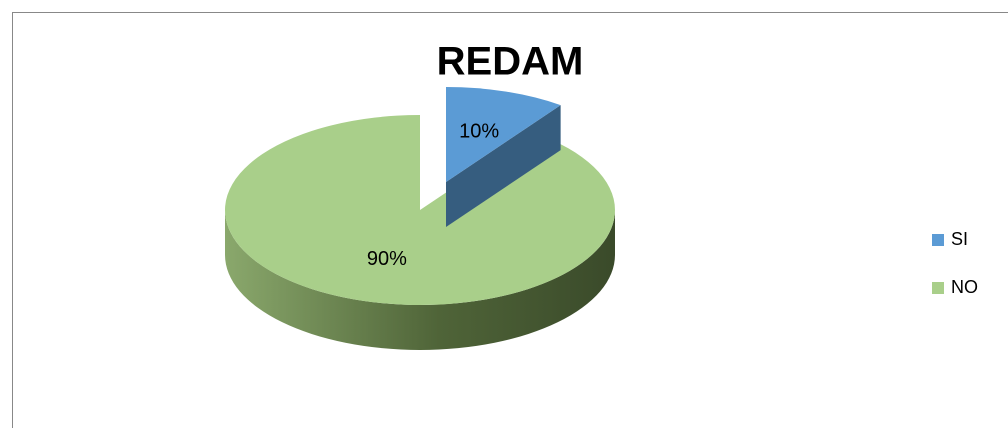  I want to click on legend-label: SI, so click(959, 239).